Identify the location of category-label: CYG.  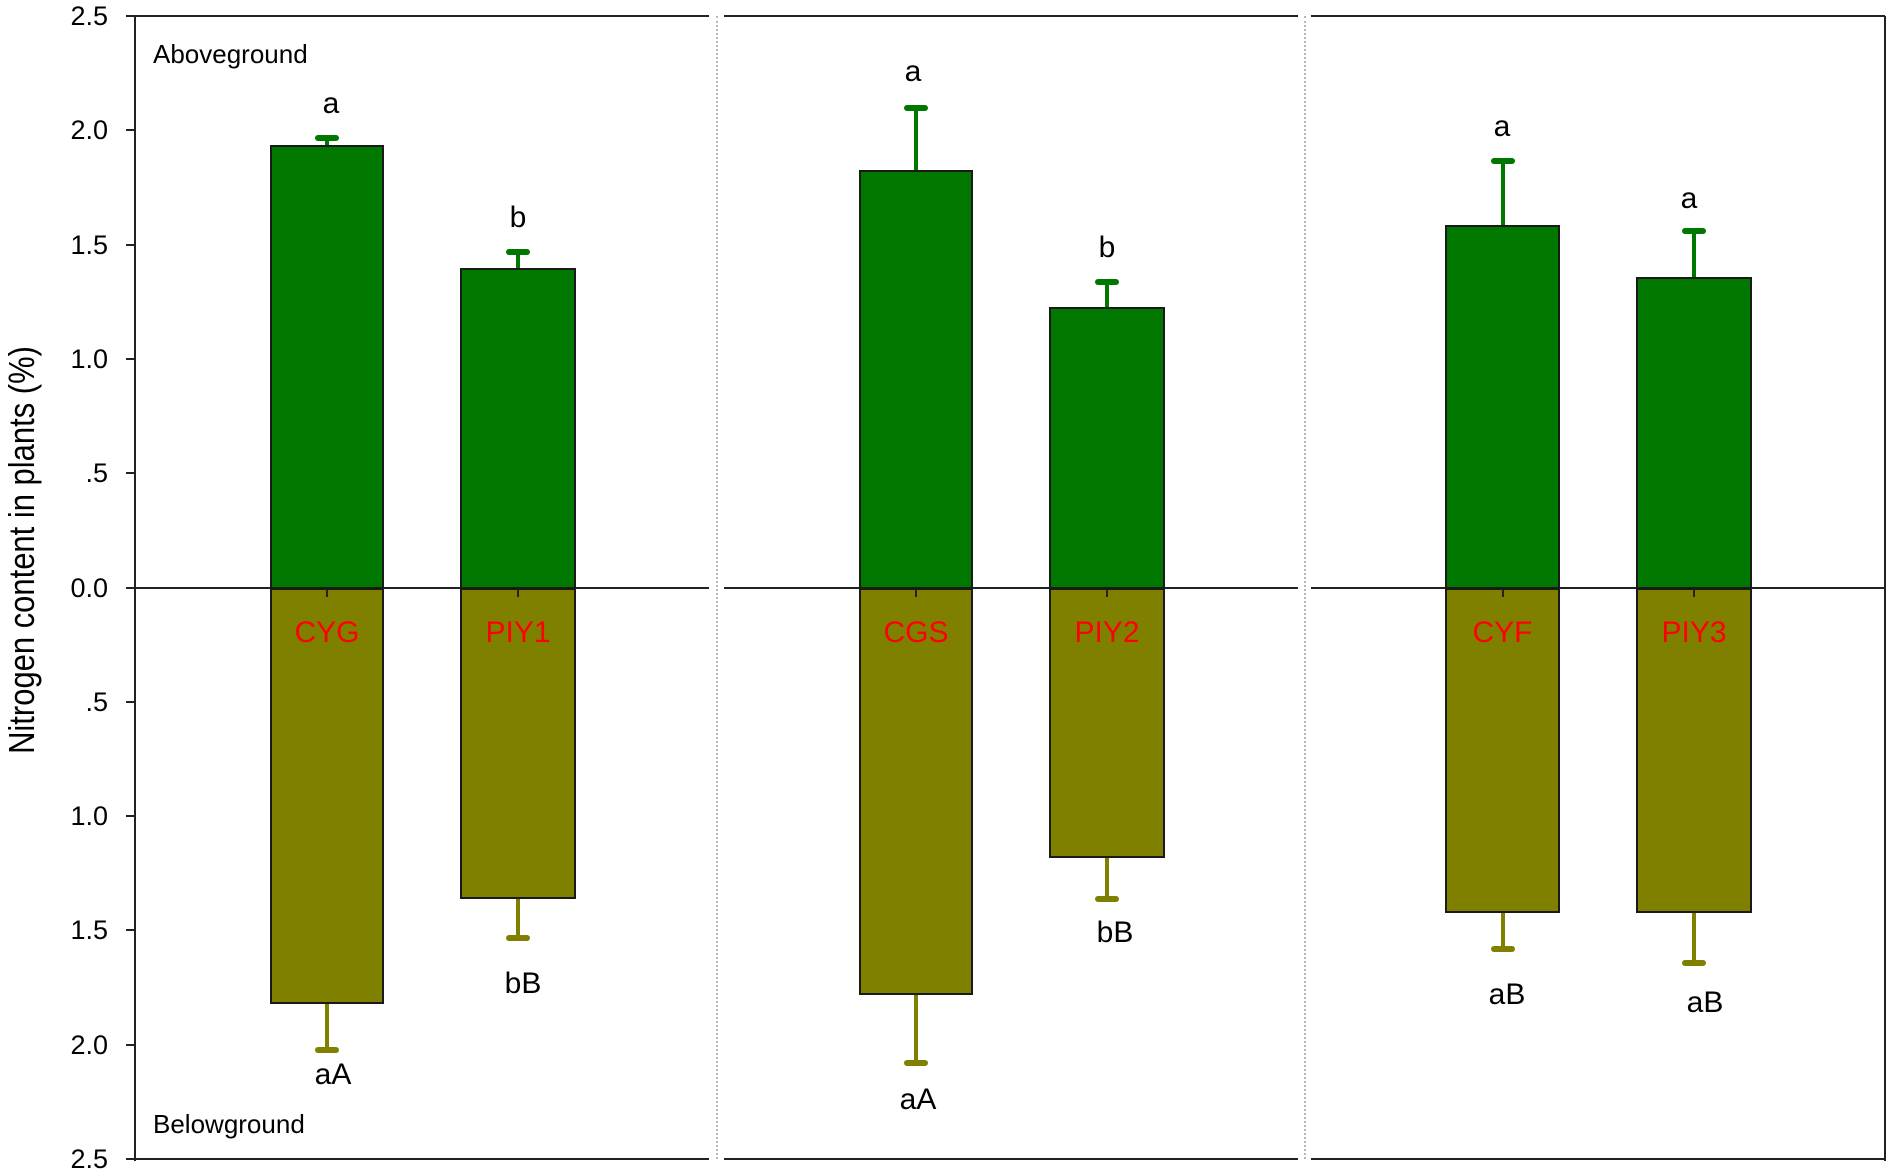
(327, 632).